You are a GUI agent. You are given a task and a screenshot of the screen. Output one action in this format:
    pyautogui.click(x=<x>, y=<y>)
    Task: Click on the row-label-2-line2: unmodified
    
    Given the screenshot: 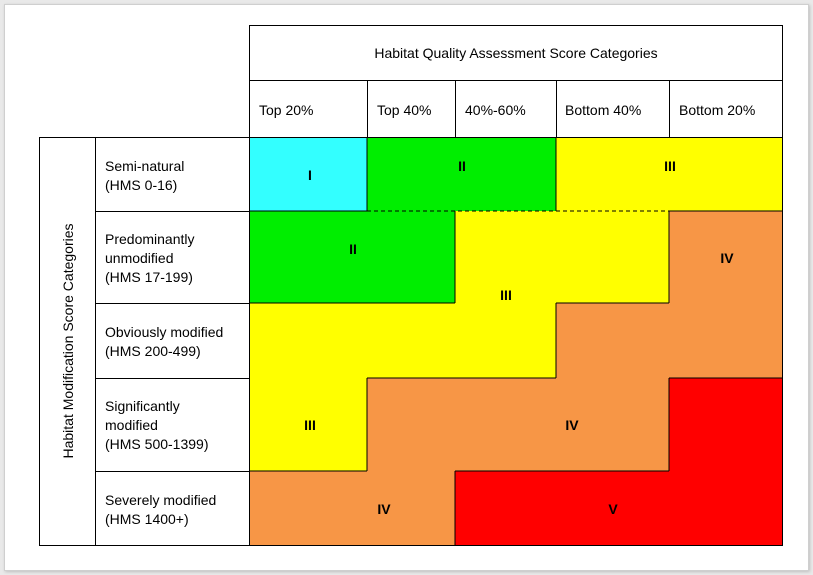 What is the action you would take?
    pyautogui.click(x=139, y=258)
    